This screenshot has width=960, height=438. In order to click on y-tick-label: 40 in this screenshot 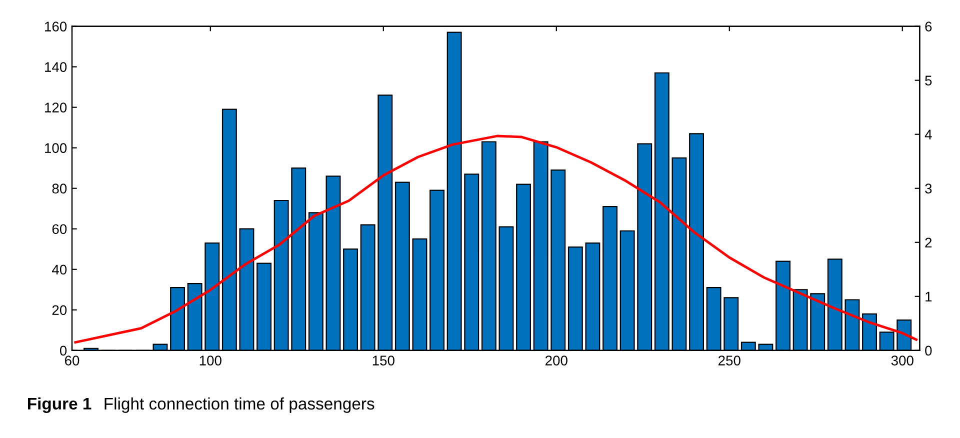, I will do `click(59, 269)`.